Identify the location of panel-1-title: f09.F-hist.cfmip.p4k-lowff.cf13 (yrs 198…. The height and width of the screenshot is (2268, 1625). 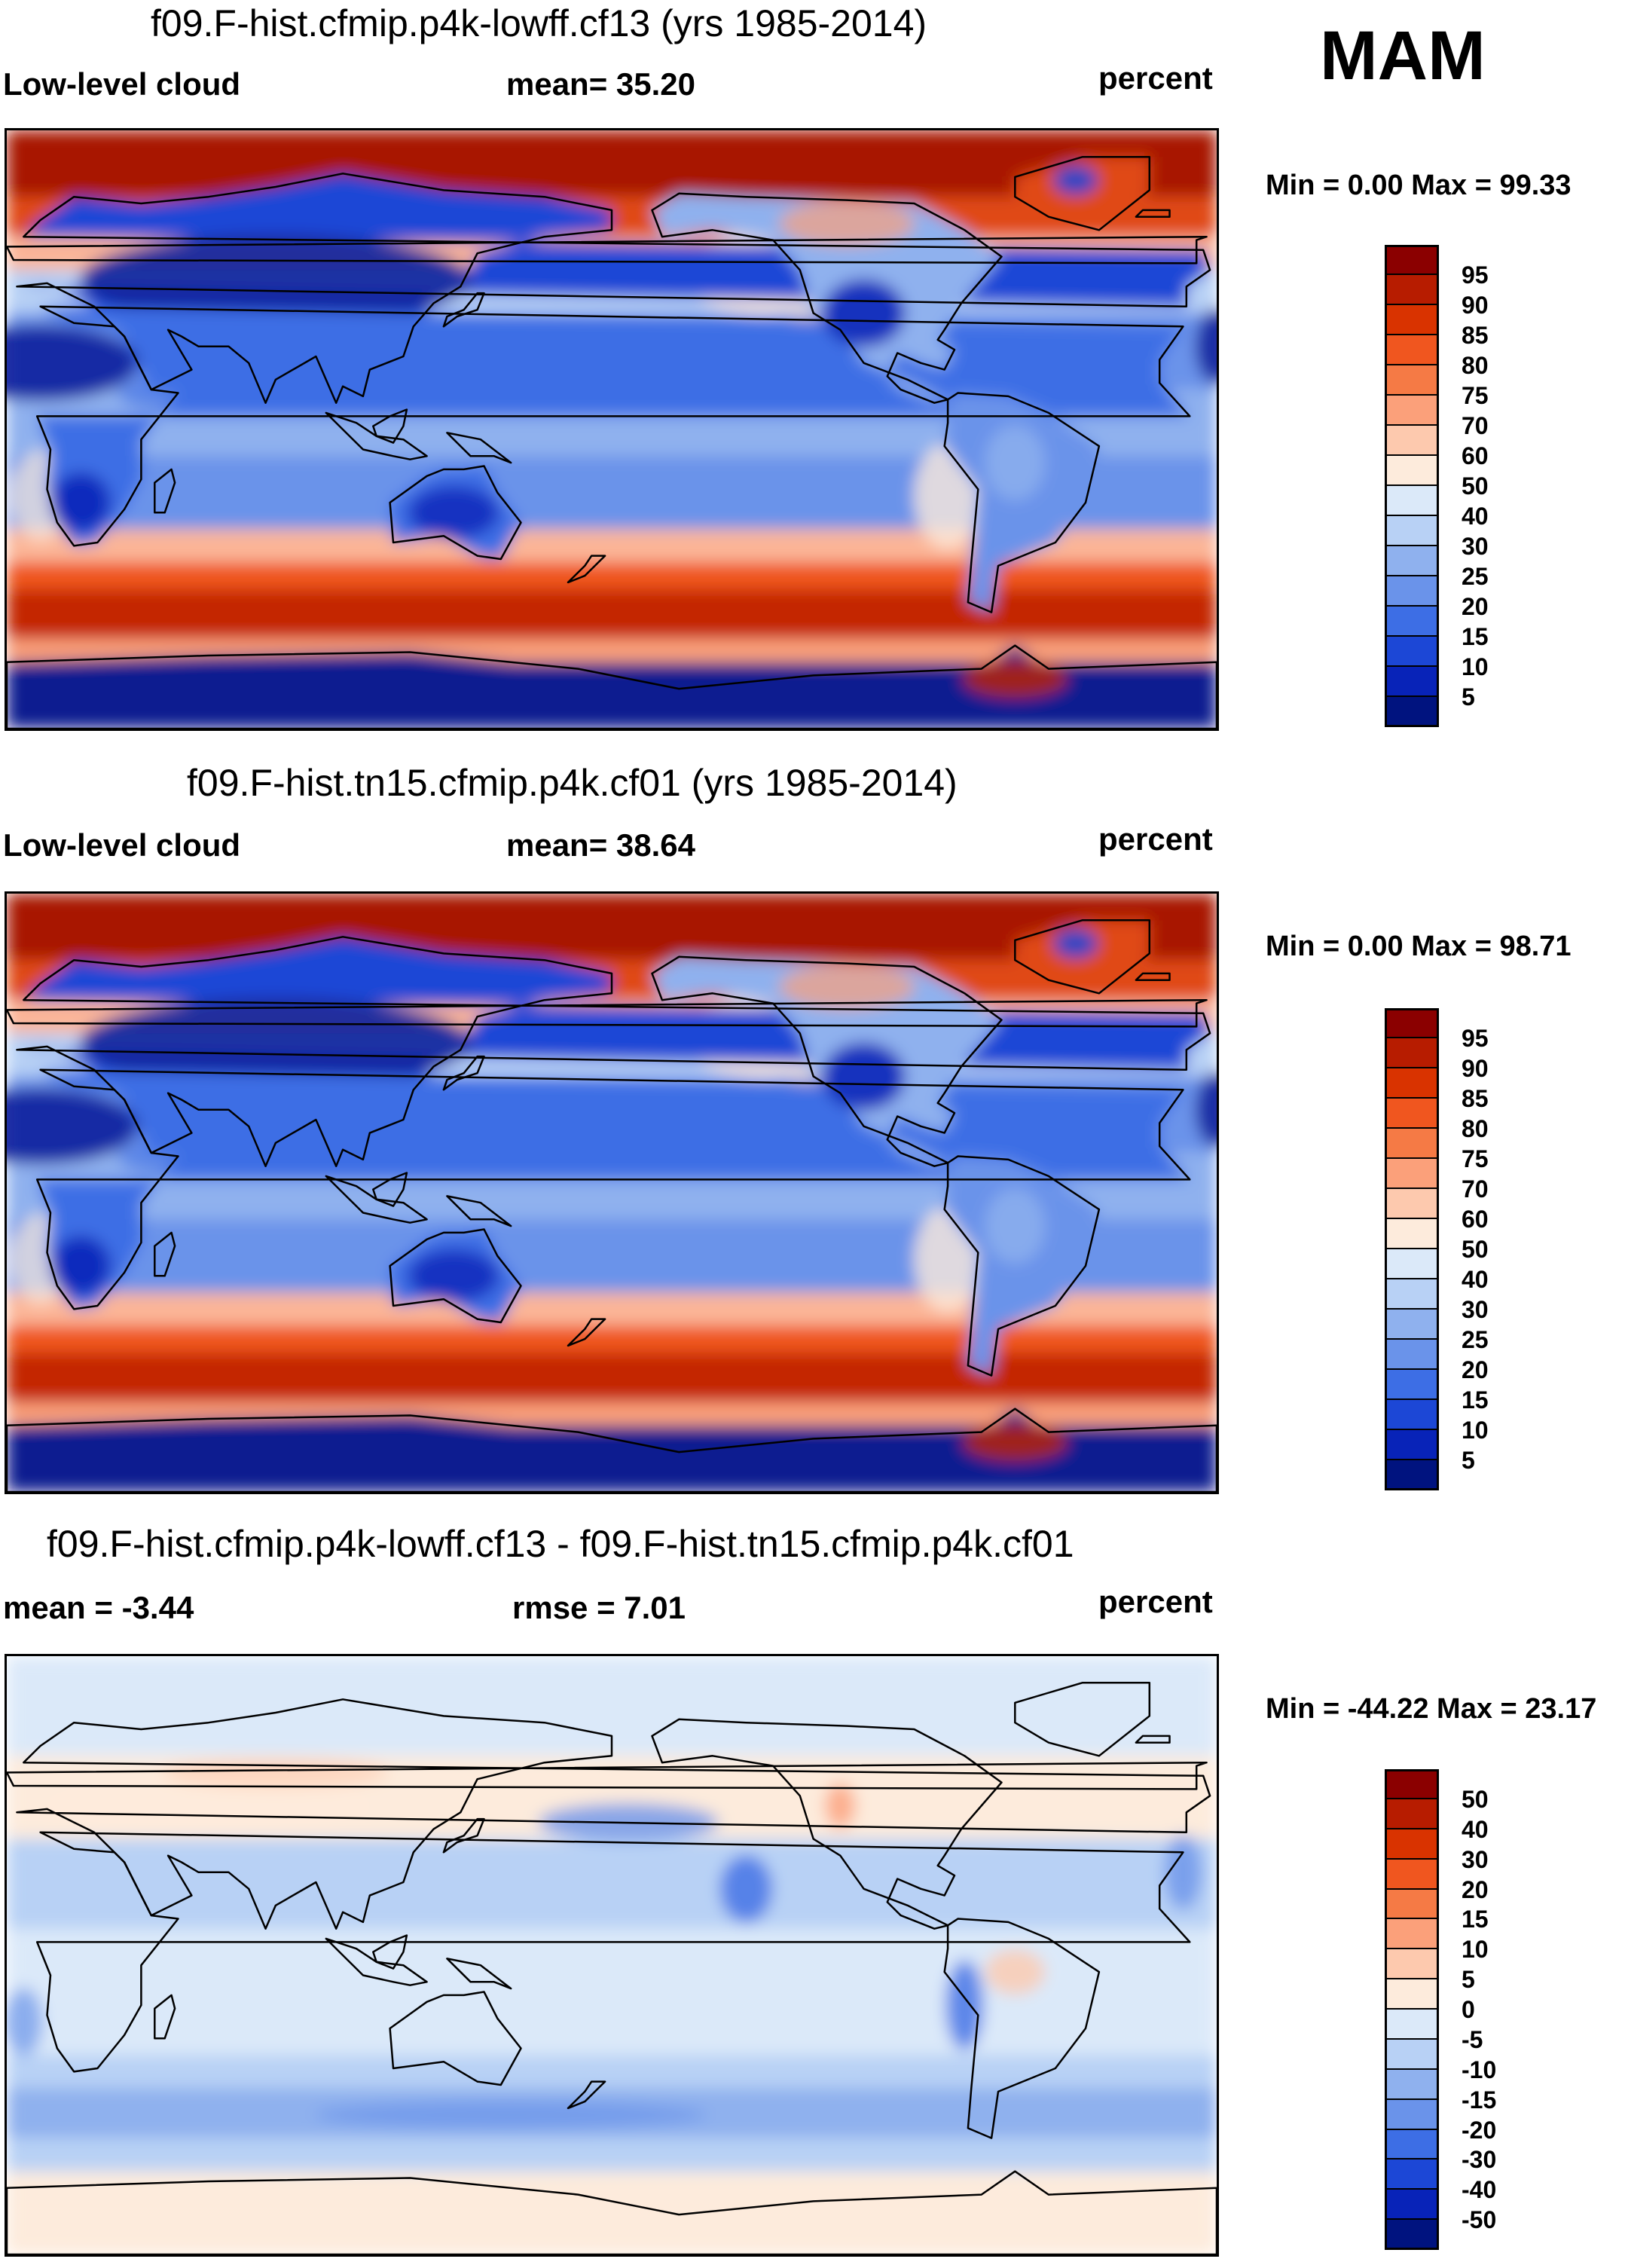
(539, 23).